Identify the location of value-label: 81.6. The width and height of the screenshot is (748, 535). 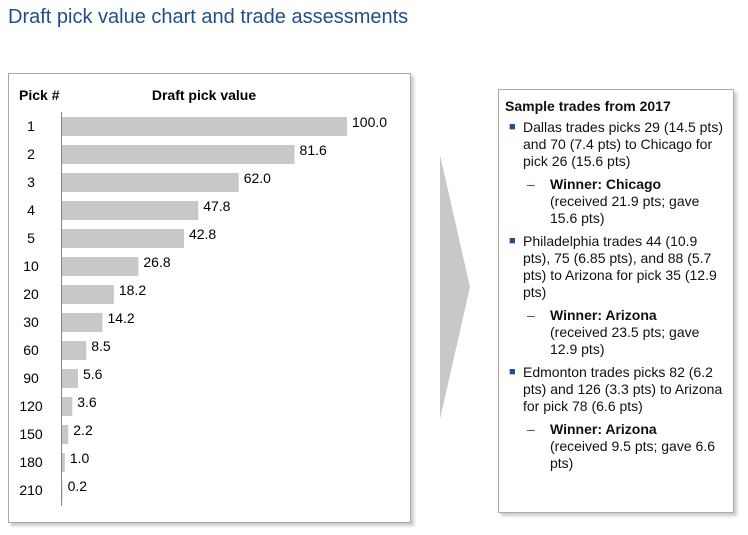
(313, 150).